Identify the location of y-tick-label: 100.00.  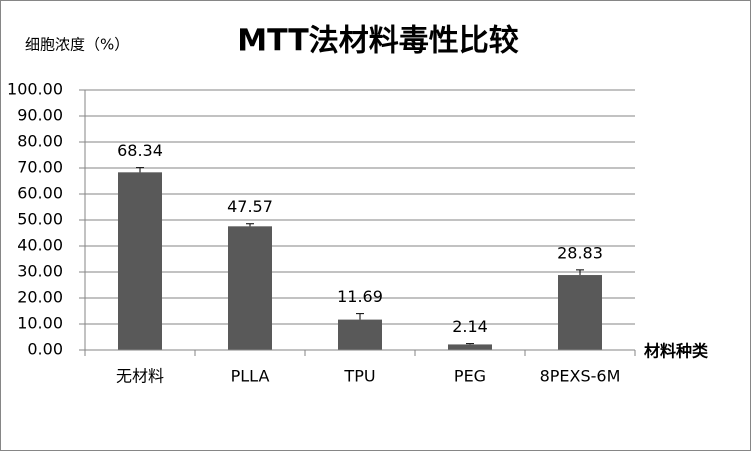
(35, 89).